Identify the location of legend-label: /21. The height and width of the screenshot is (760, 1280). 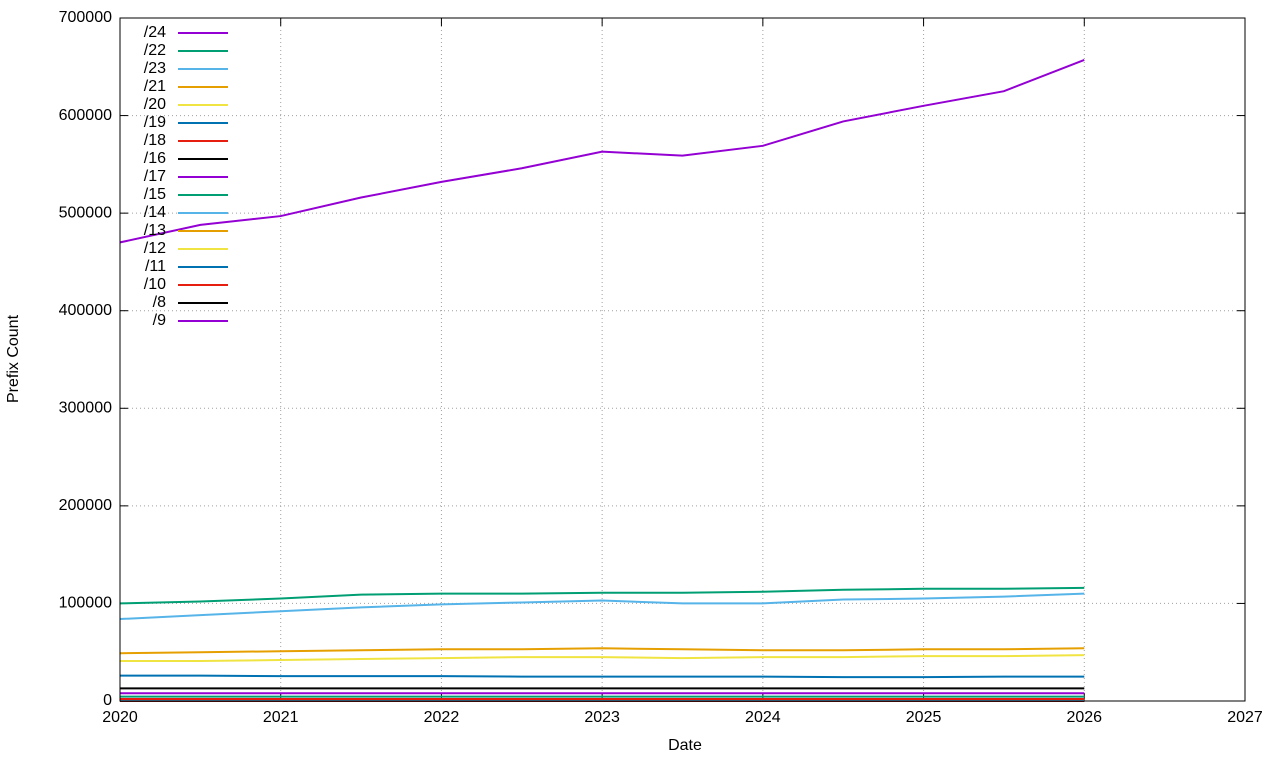
(155, 86).